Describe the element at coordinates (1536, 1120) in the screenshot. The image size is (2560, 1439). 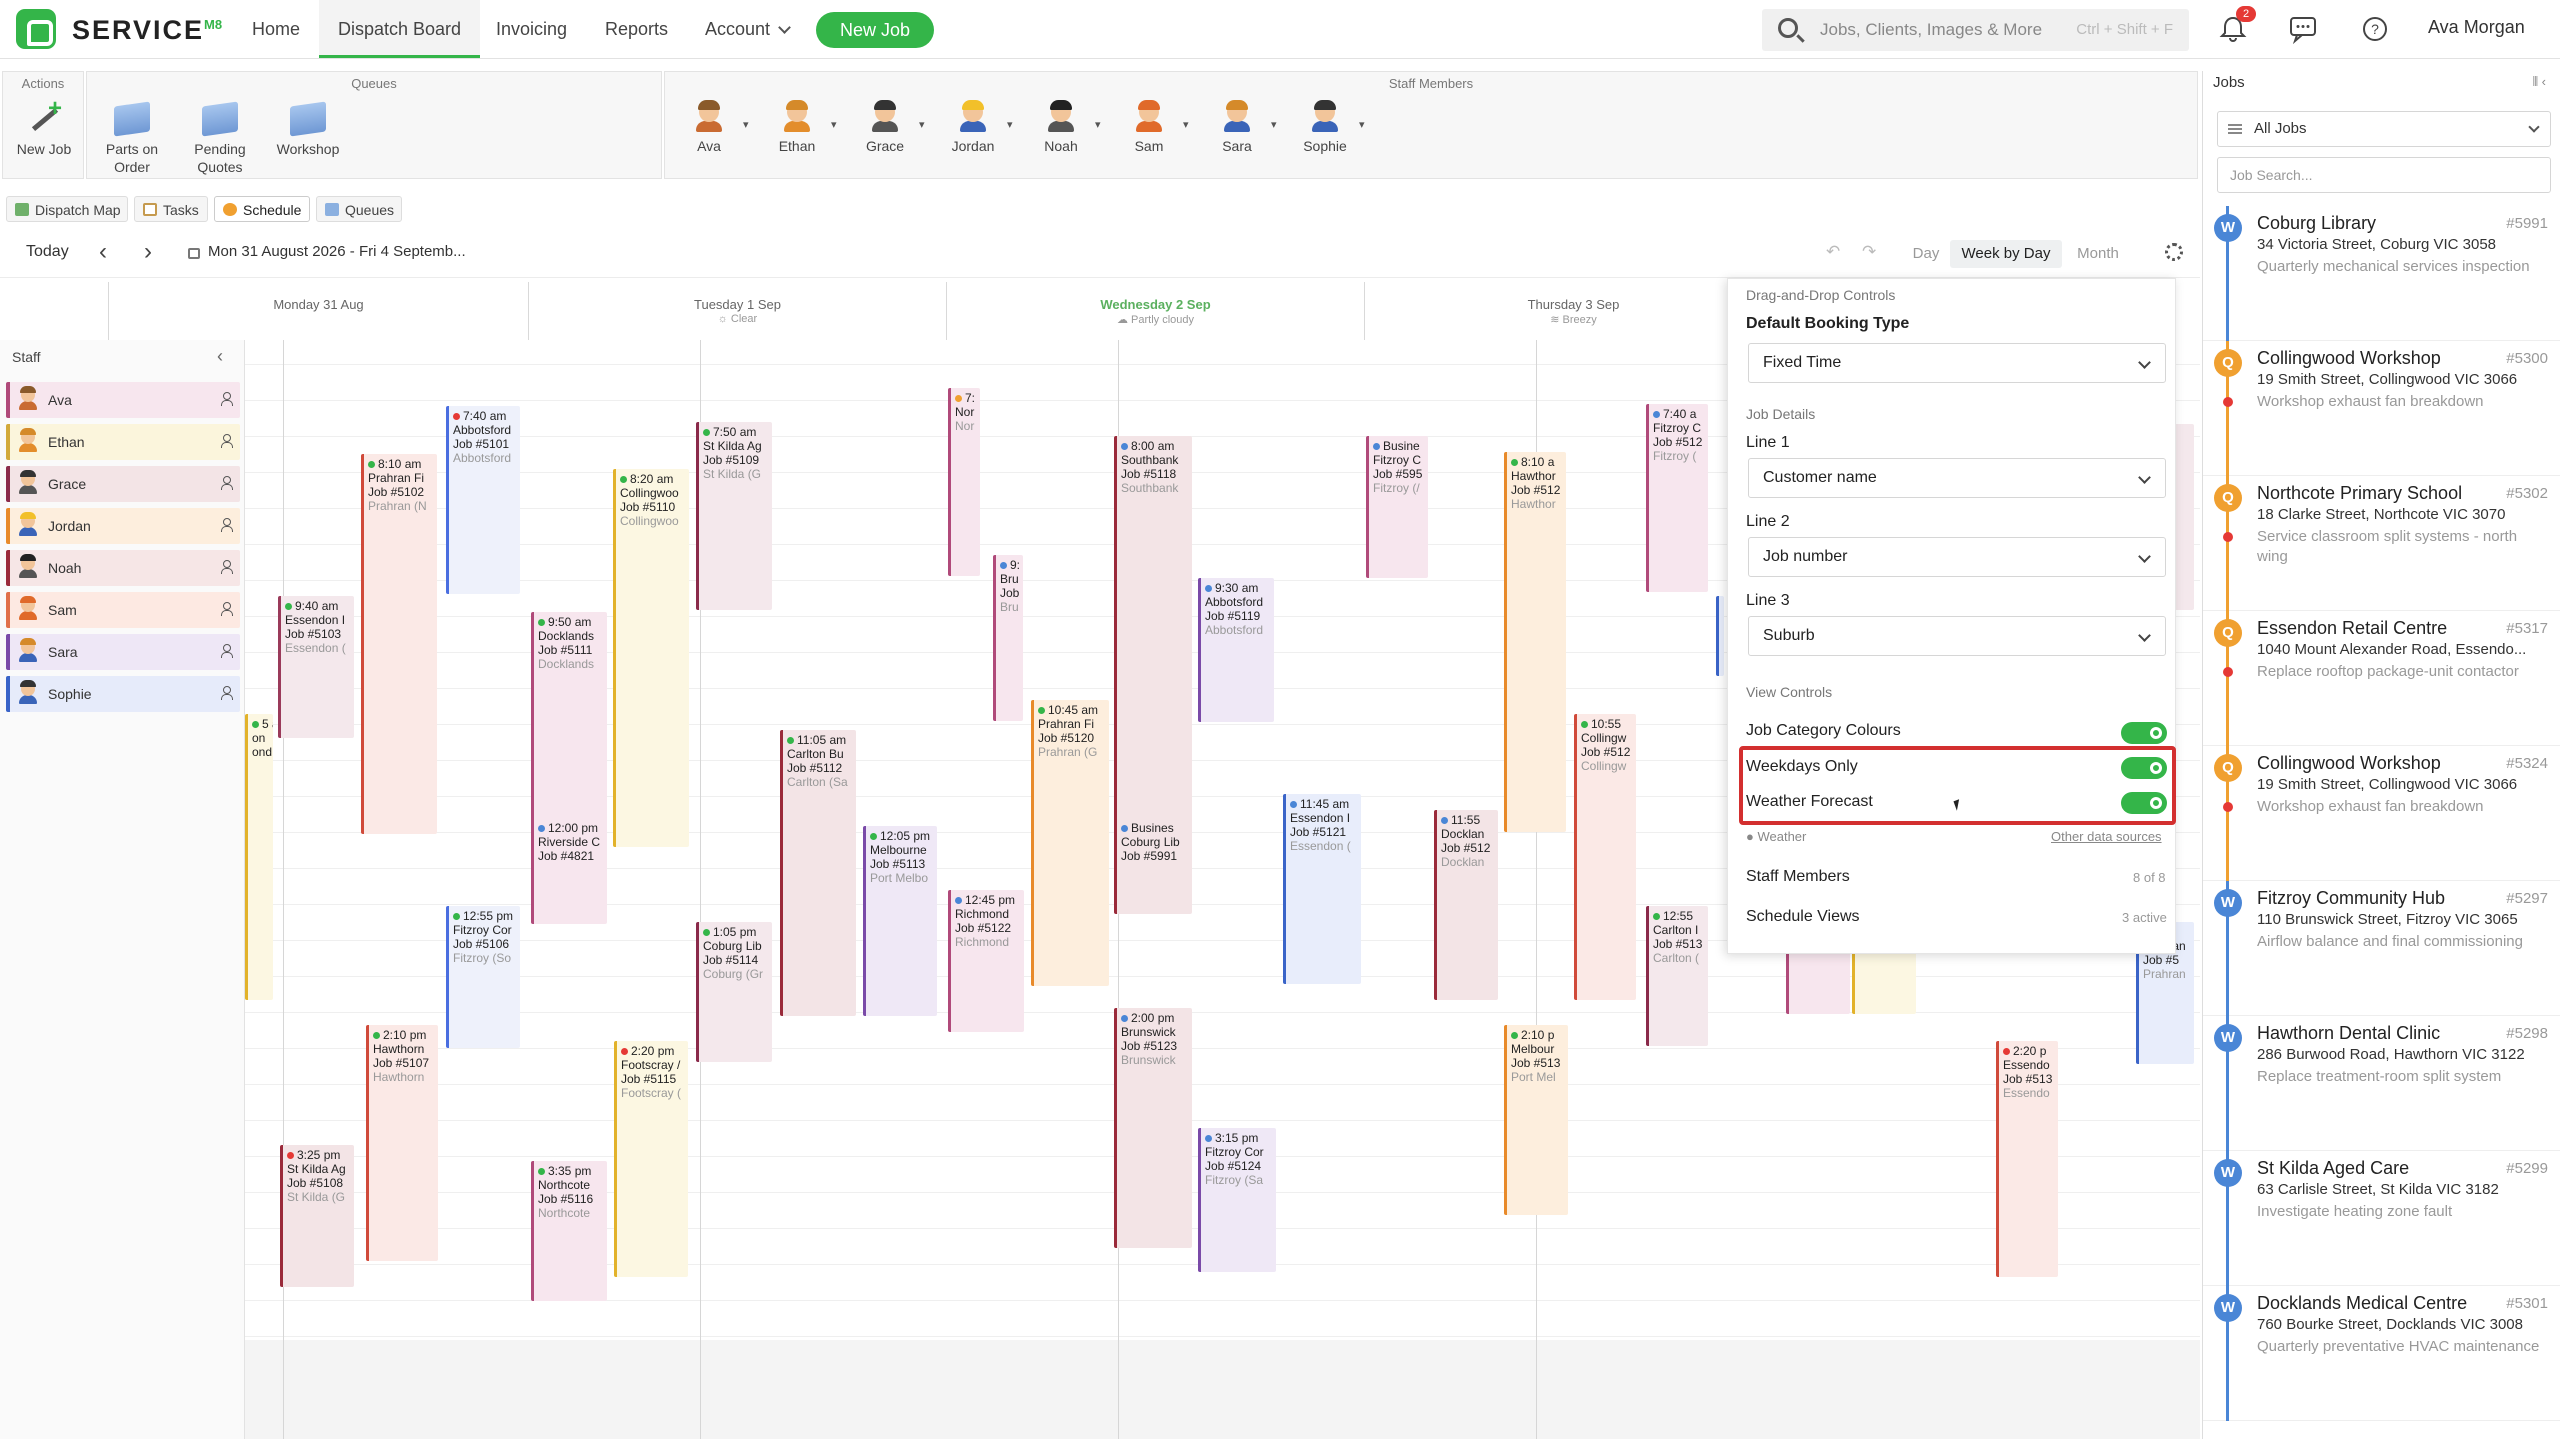
I see `job-booking-block: 2:10 p Melbour Job #513 Port Mel` at that location.